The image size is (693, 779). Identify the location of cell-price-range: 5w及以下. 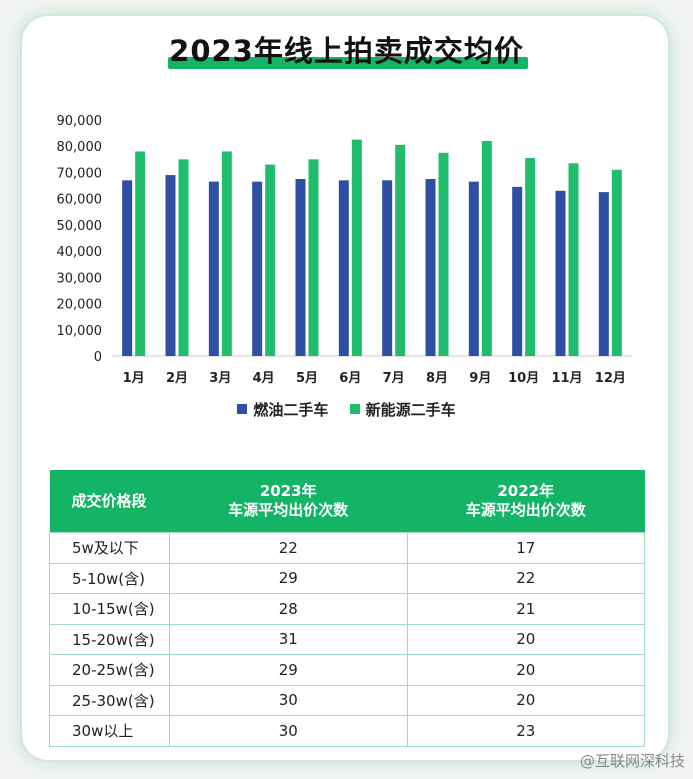
(109, 548).